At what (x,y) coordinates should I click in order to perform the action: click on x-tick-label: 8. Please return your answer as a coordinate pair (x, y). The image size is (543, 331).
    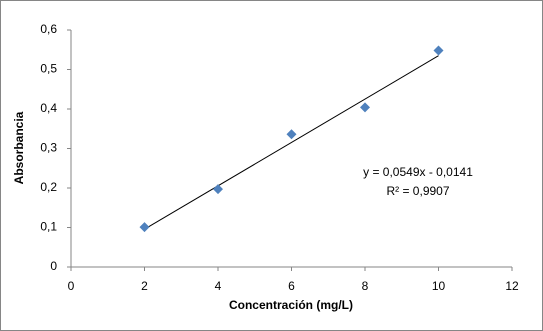
    Looking at the image, I should click on (365, 286).